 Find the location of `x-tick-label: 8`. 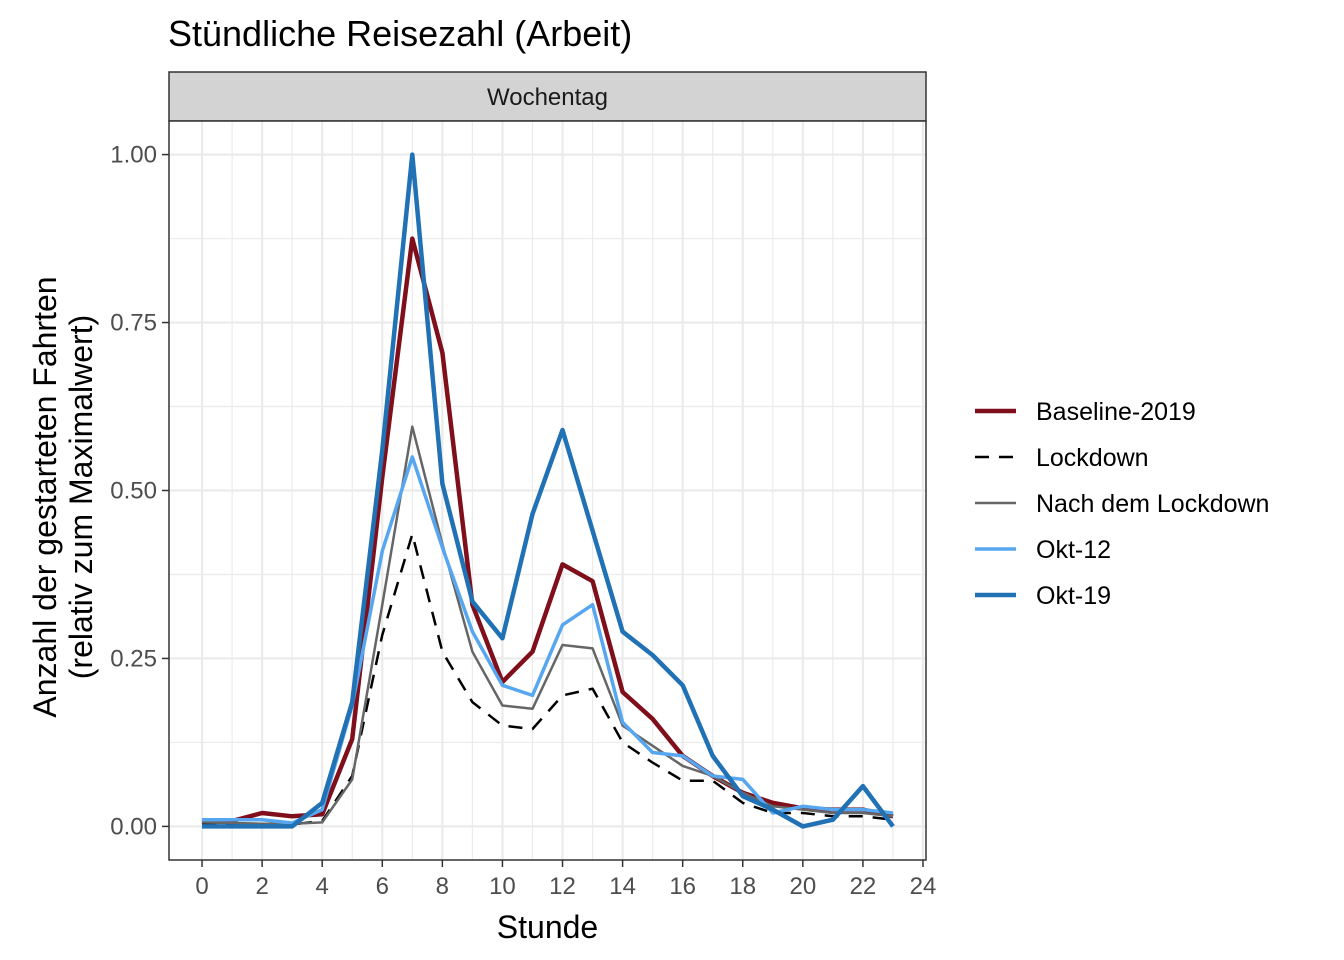

x-tick-label: 8 is located at coordinates (442, 886).